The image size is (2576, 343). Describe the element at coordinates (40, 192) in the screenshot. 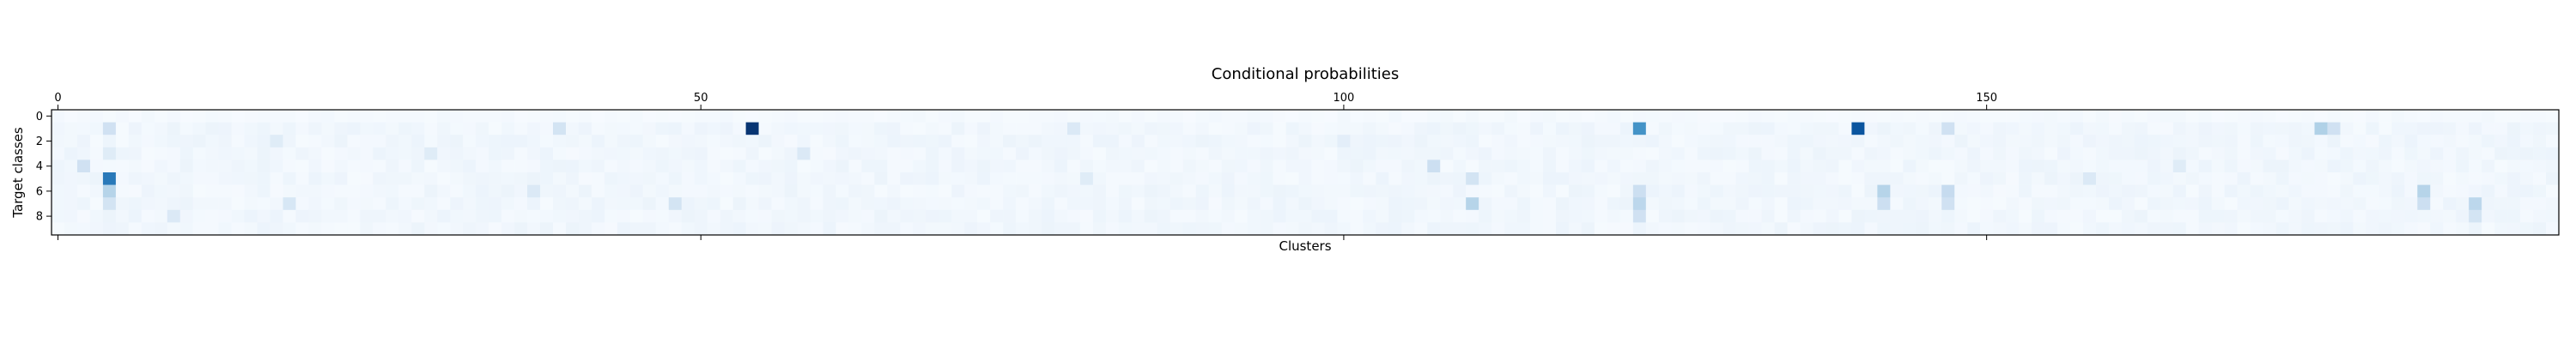

I see `y-tick-label: 6` at that location.